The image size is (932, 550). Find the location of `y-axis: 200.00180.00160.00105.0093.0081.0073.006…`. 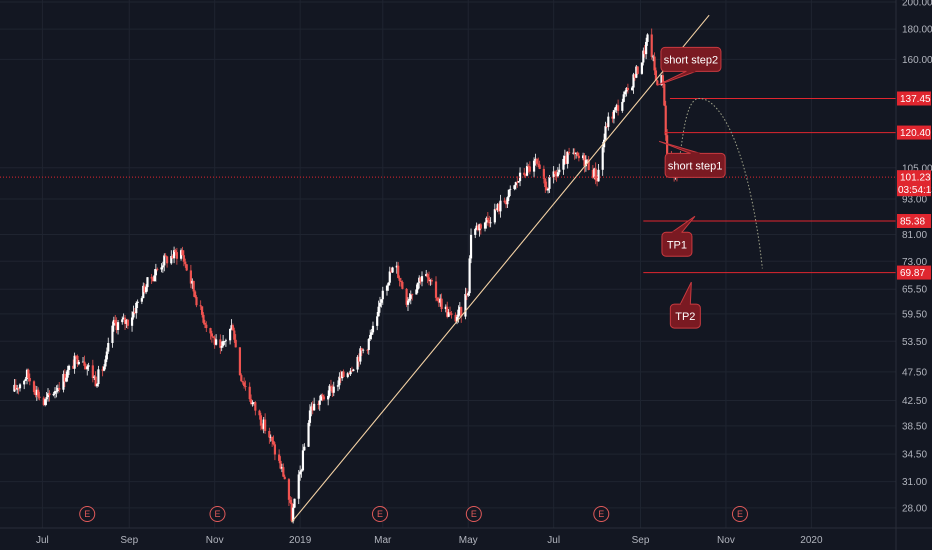

y-axis: 200.00180.00160.00105.0093.0081.0073.006… is located at coordinates (913, 275).